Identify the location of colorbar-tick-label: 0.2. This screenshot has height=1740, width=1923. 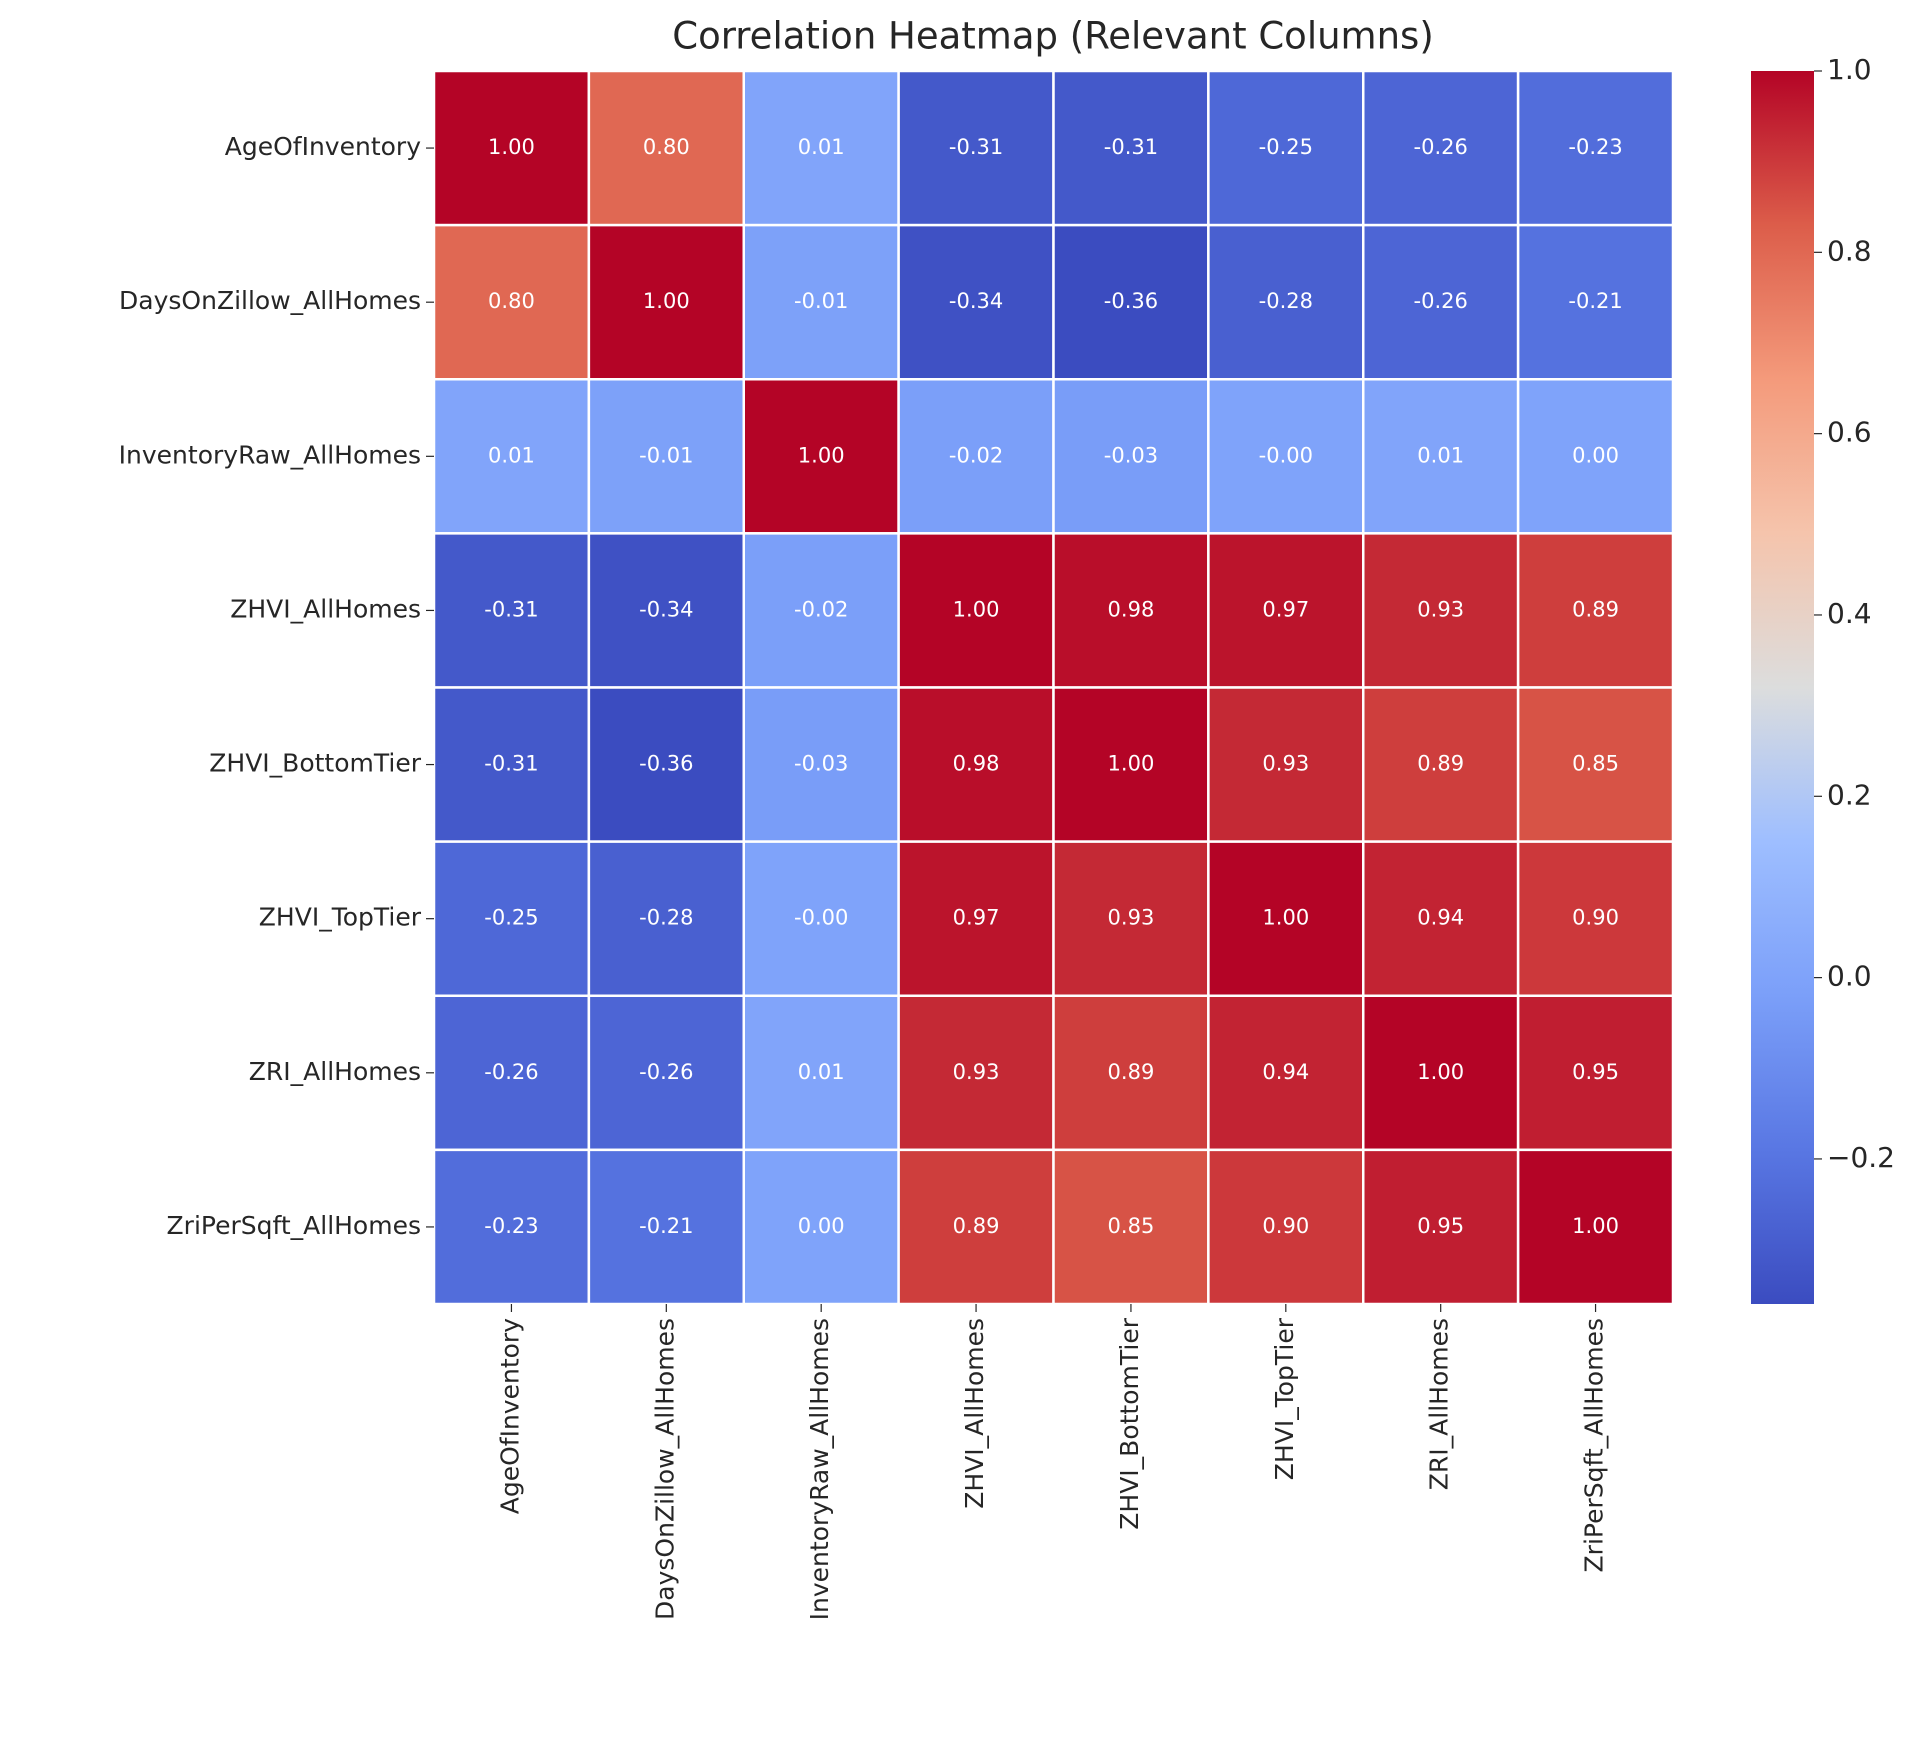
(1849, 794).